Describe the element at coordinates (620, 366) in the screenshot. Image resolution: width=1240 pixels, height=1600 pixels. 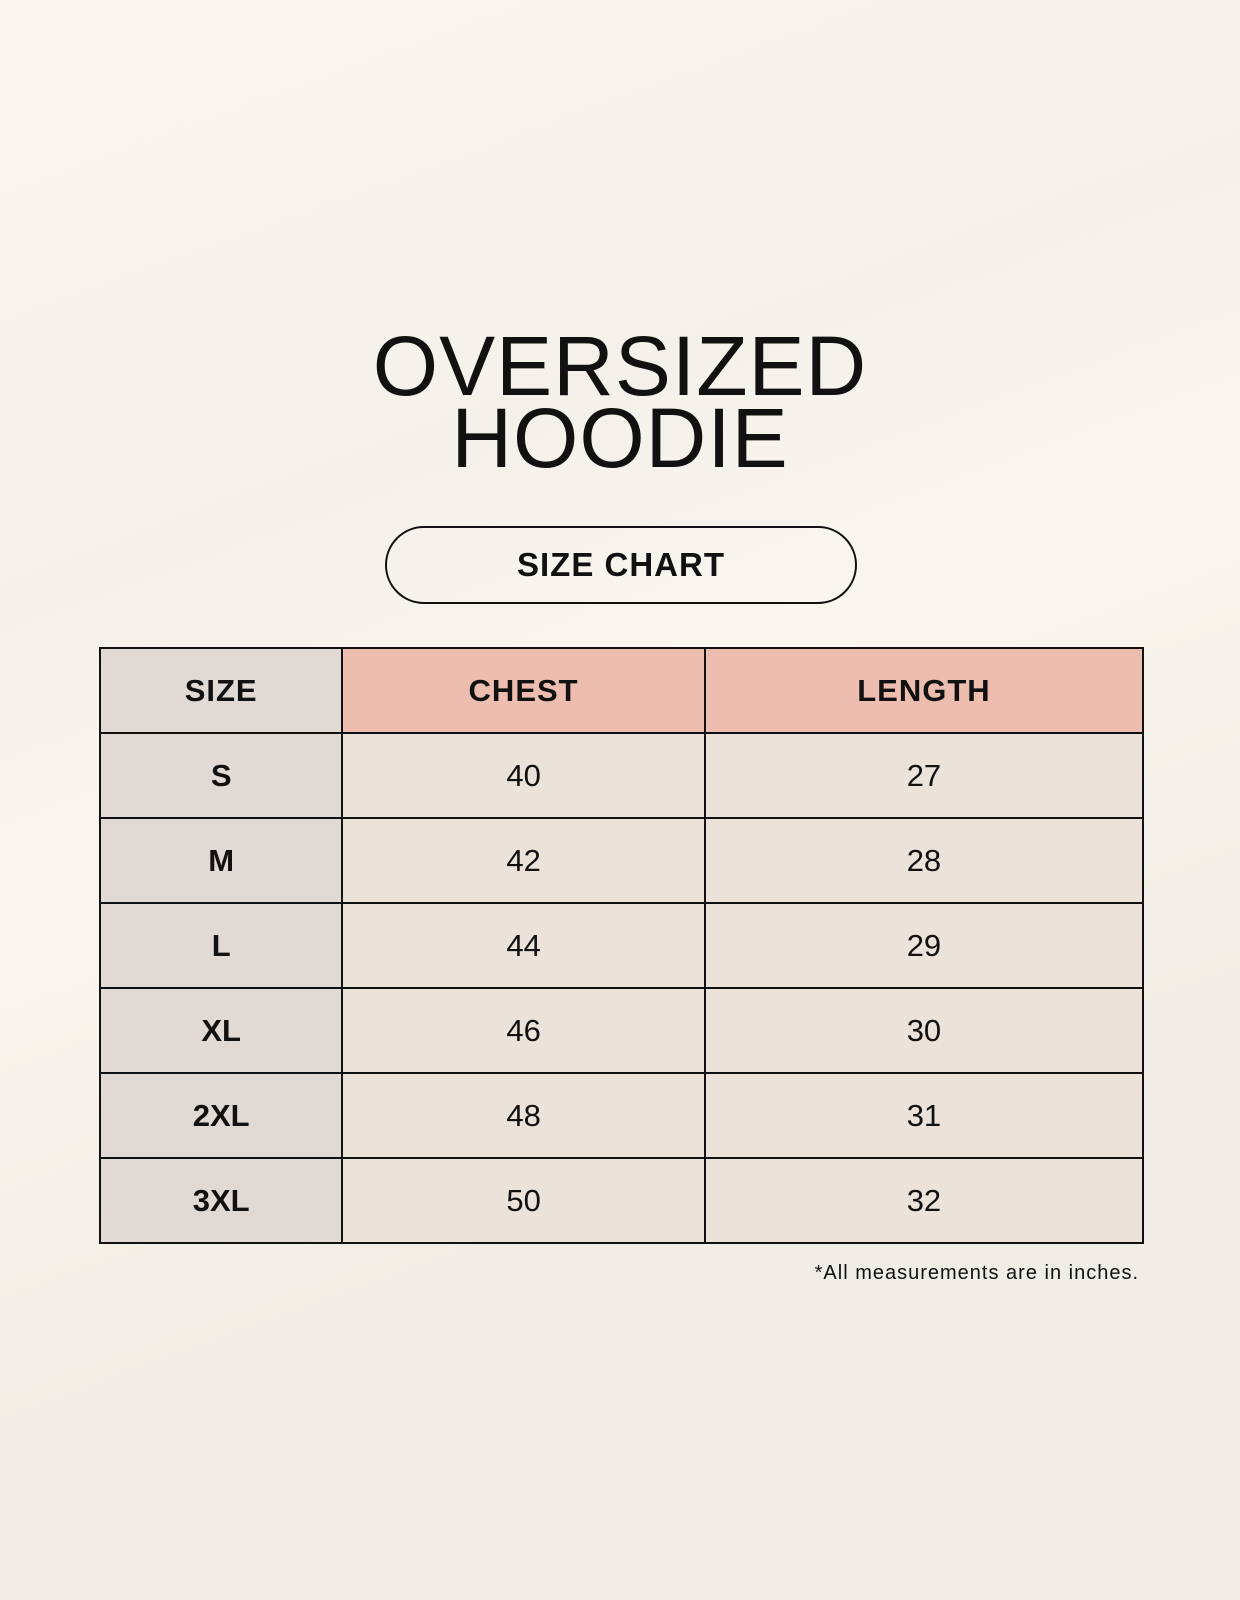
I see `title-line-1: OVERSIZED` at that location.